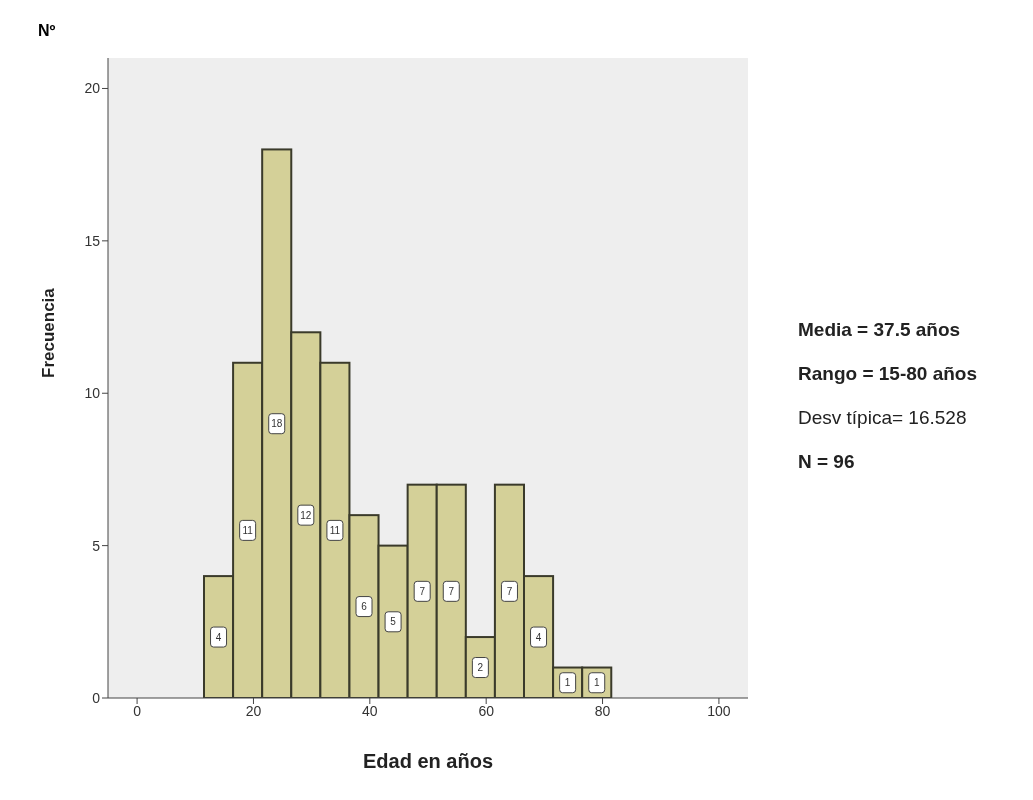 The image size is (1033, 800). Describe the element at coordinates (883, 418) in the screenshot. I see `text: Desv típica= 16.528` at that location.